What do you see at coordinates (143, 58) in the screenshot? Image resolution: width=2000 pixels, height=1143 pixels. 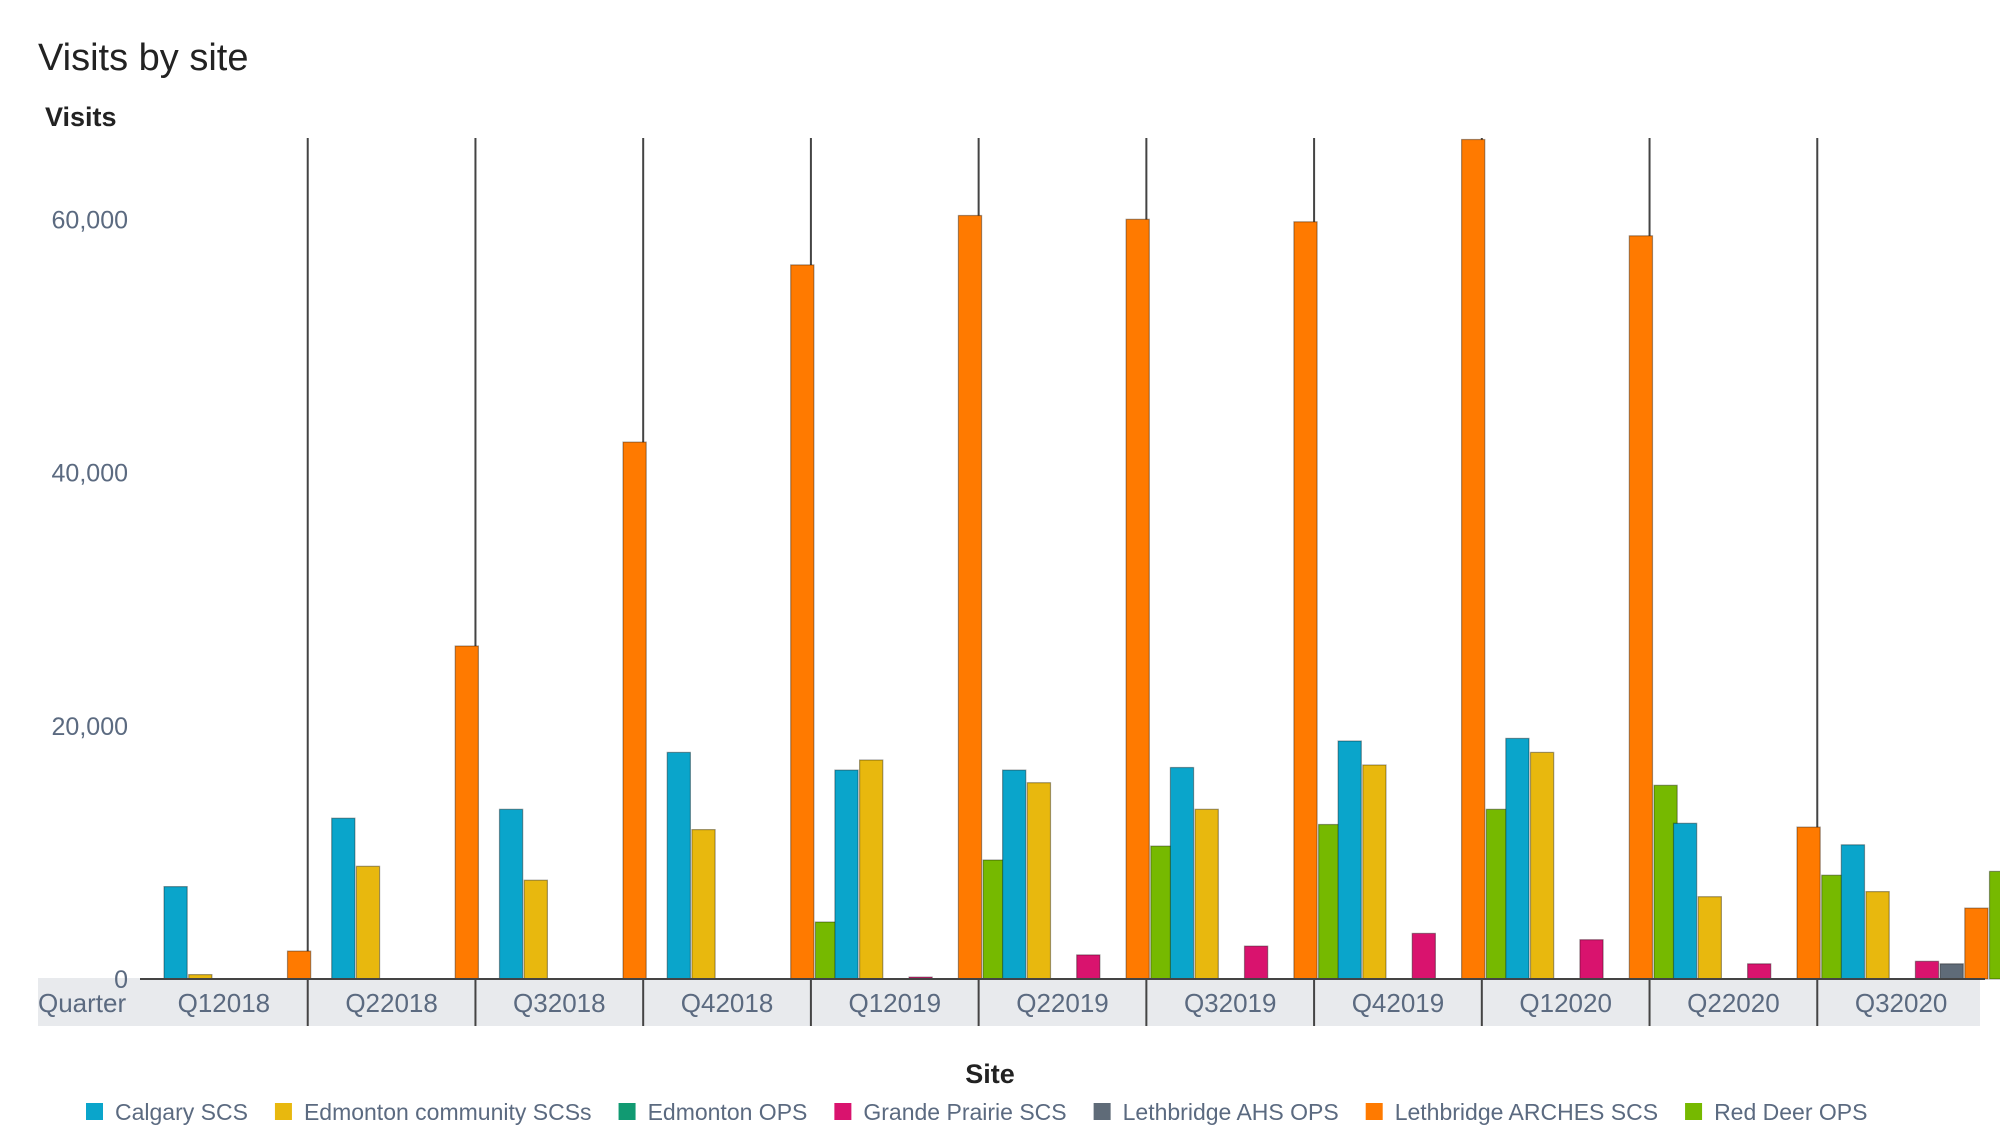 I see `chart-title: Visits by site` at bounding box center [143, 58].